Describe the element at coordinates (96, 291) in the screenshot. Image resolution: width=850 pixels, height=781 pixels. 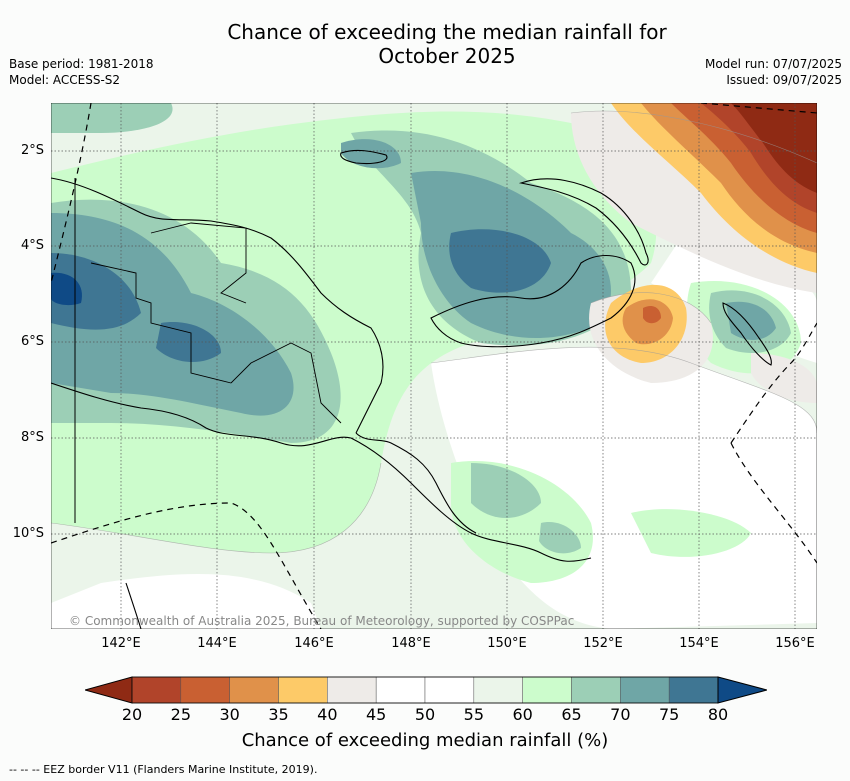
I see `contour-blue-80-west` at that location.